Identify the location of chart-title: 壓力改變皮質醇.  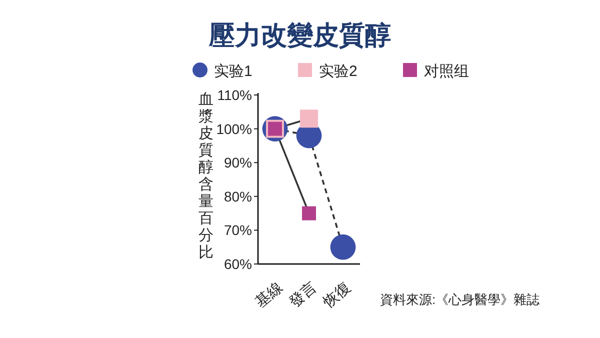
(299, 35).